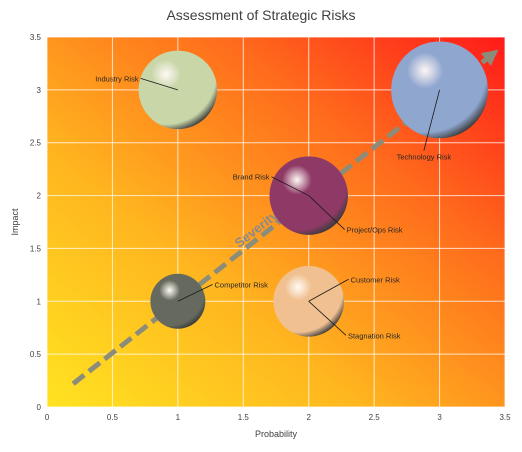 The image size is (522, 452). What do you see at coordinates (505, 417) in the screenshot?
I see `x-tick-label: 3.5` at bounding box center [505, 417].